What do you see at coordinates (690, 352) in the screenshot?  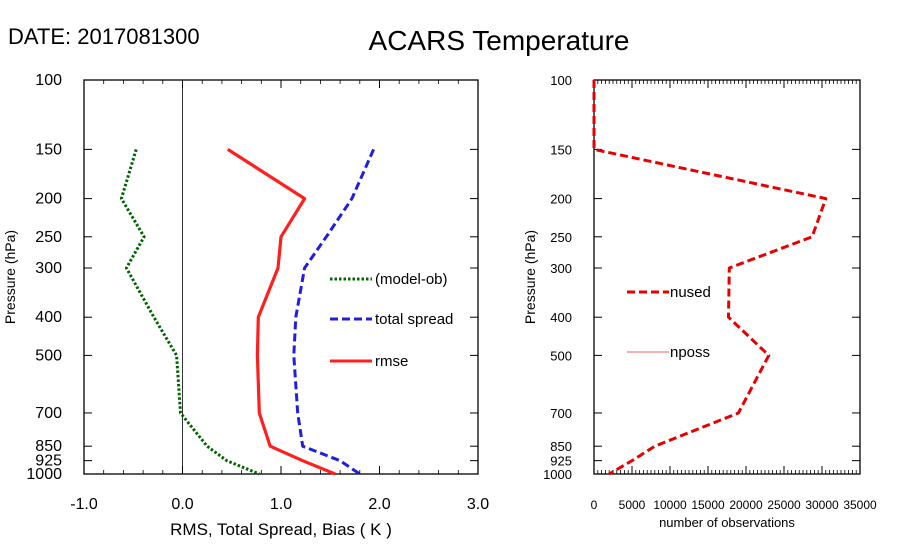 I see `legend-label: nposs` at bounding box center [690, 352].